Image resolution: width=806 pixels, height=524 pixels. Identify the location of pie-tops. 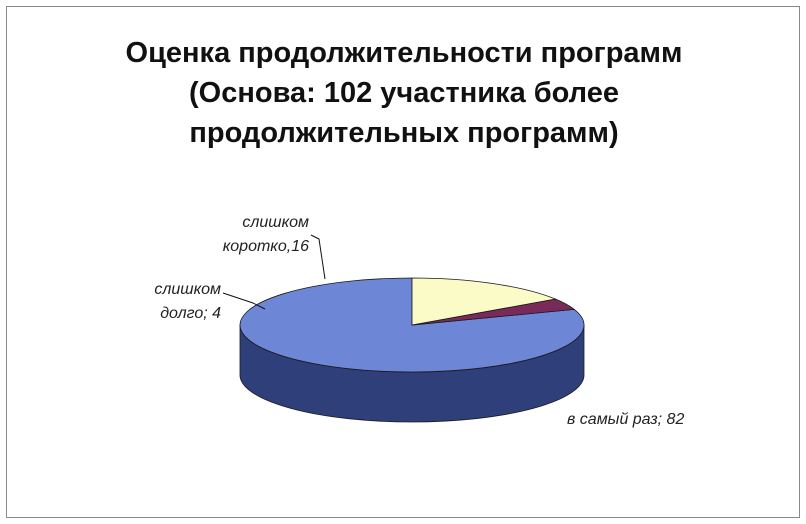
(412, 325).